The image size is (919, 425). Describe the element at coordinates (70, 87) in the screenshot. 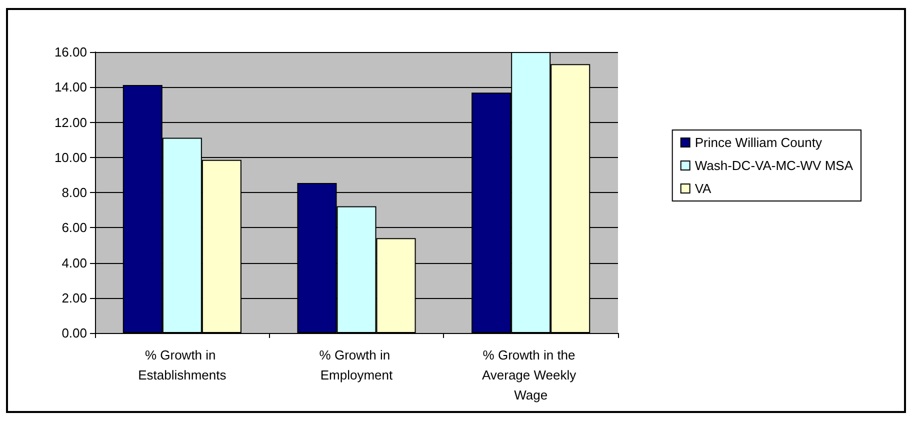

I see `y-tick-label: 14.00` at that location.